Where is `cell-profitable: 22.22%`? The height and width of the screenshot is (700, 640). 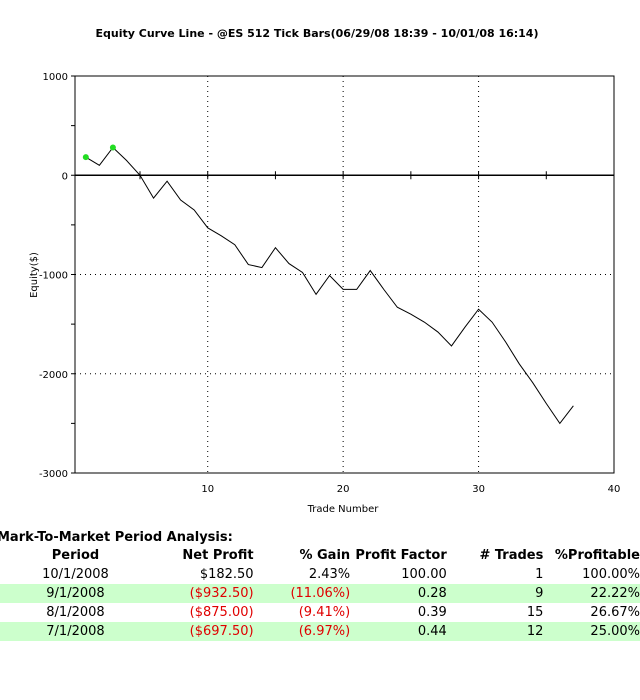
cell-profitable: 22.22% is located at coordinates (591, 593).